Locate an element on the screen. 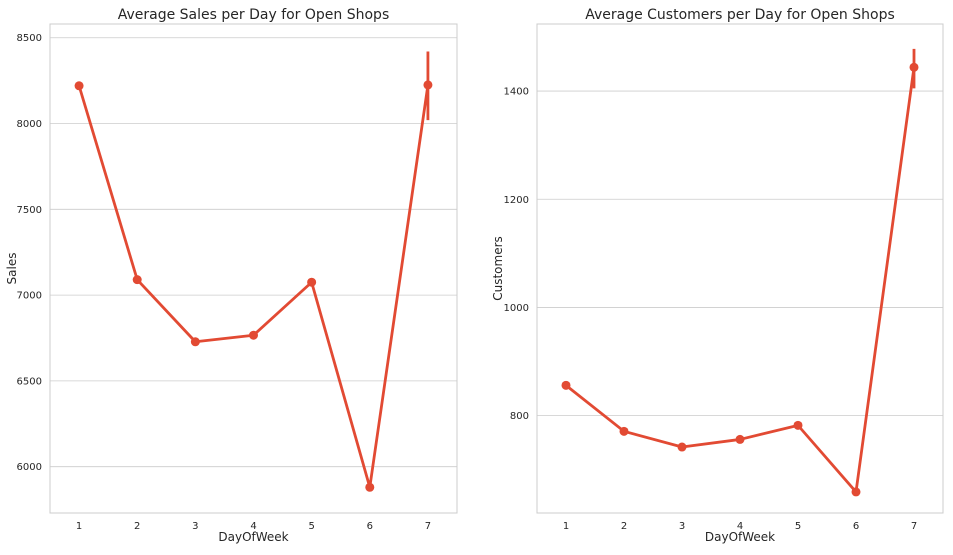 This screenshot has height=555, width=953. y-tick-label: 6000 is located at coordinates (29, 467).